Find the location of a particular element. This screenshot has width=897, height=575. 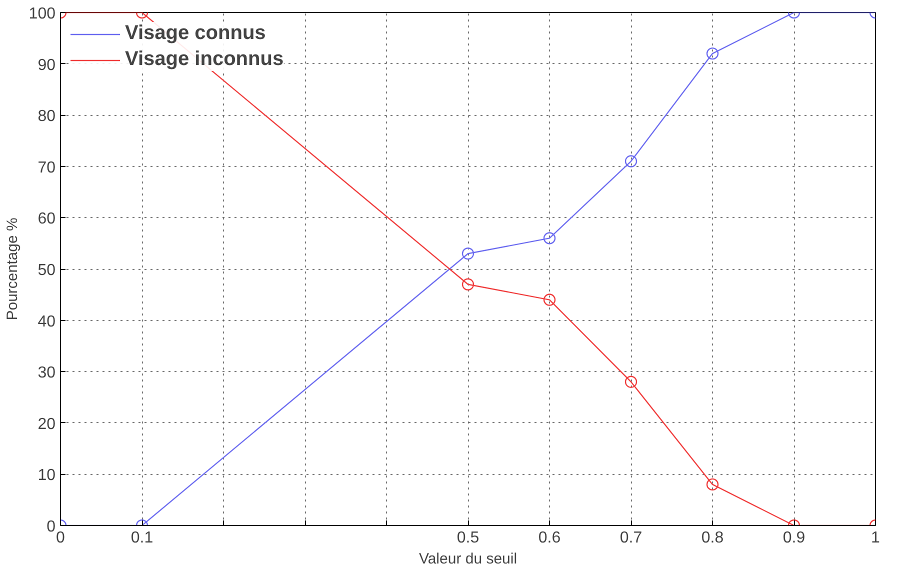

y-tick-label: 80 is located at coordinates (47, 117).